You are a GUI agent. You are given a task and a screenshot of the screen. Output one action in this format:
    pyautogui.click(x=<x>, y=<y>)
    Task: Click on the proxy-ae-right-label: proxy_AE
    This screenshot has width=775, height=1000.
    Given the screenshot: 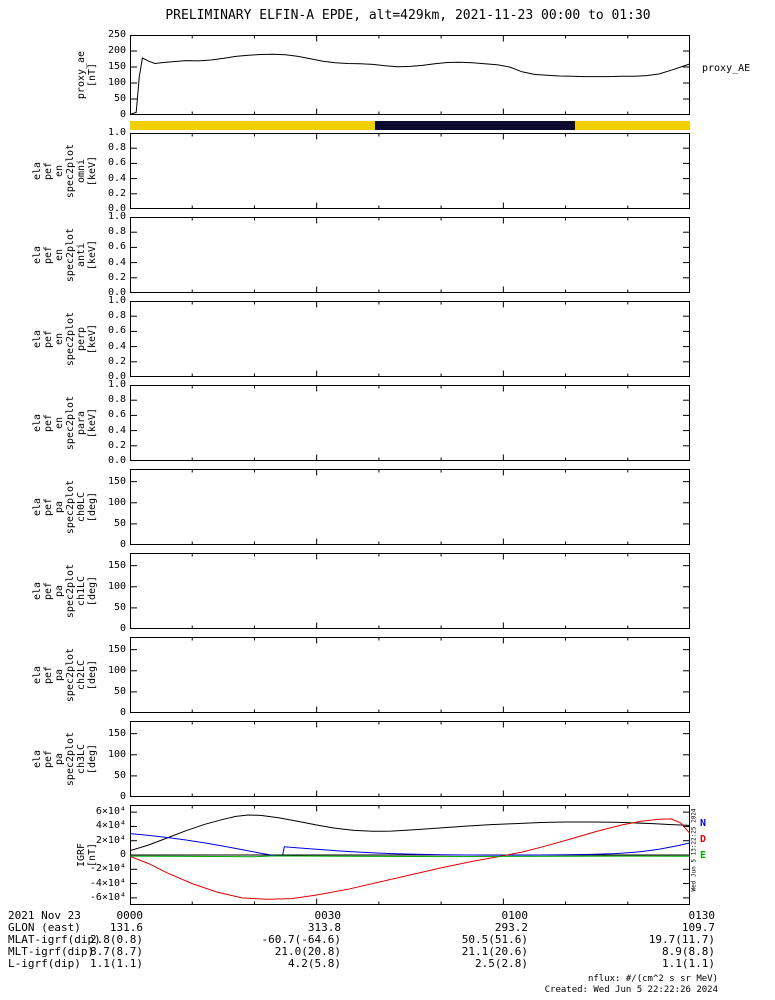 What is the action you would take?
    pyautogui.click(x=726, y=68)
    